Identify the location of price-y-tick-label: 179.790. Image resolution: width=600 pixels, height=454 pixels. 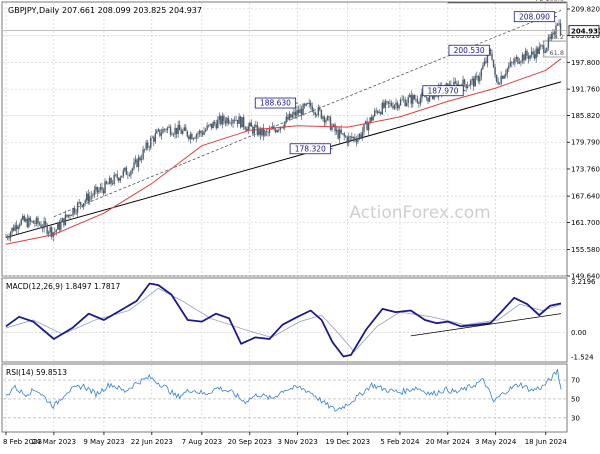
(585, 143).